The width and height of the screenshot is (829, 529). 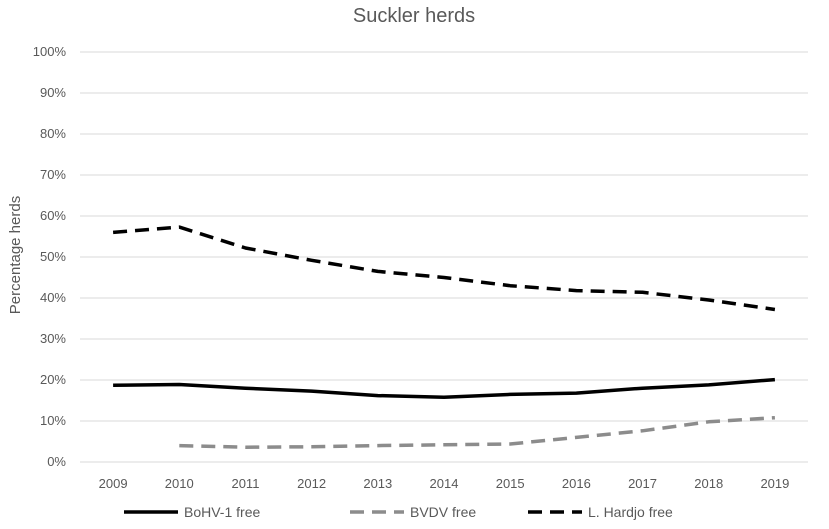 I want to click on y-tick-label: 20%, so click(x=53, y=379).